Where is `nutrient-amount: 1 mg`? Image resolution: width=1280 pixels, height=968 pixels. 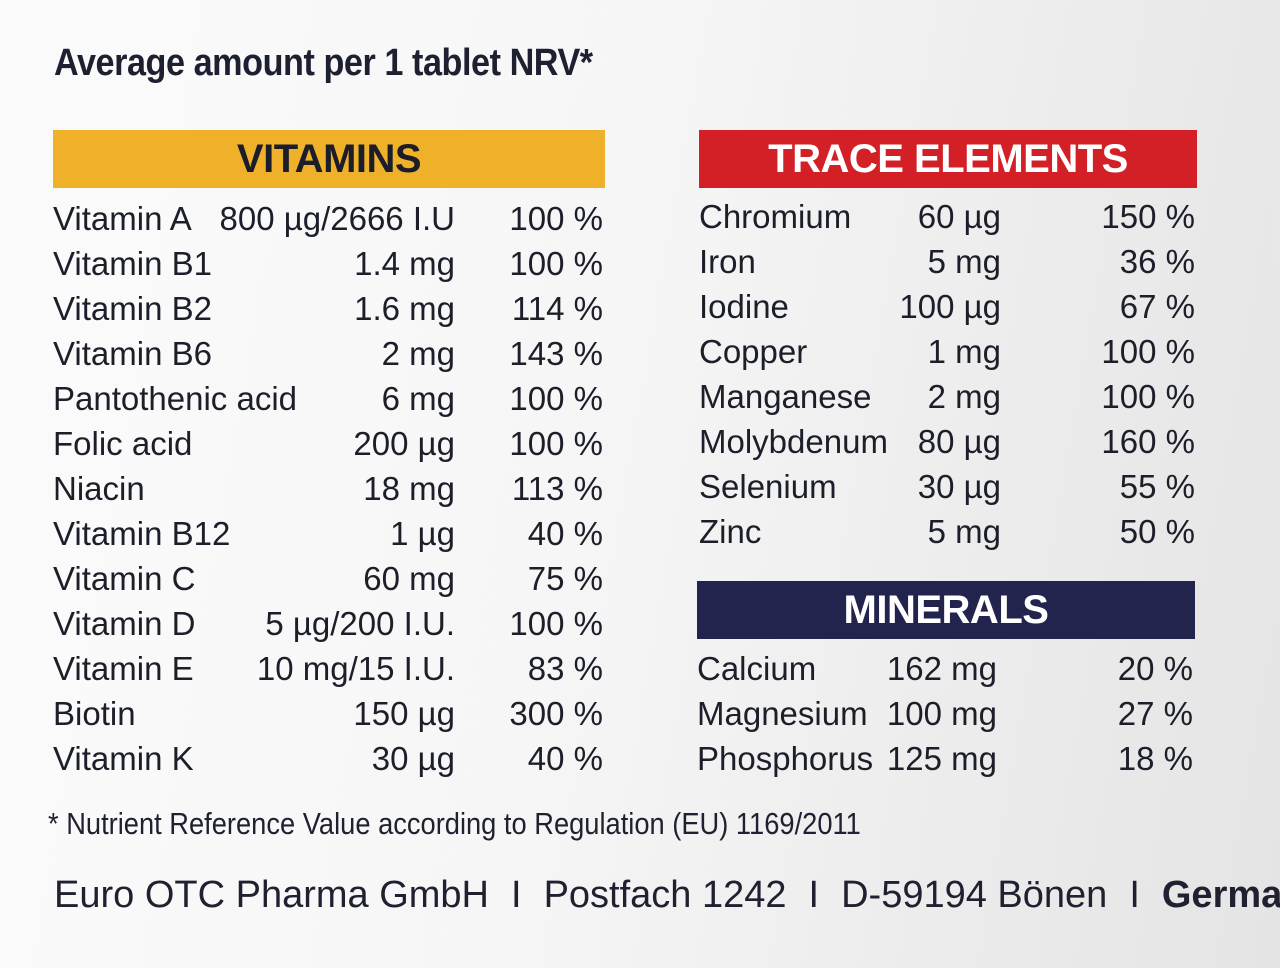
nutrient-amount: 1 mg is located at coordinates (964, 351).